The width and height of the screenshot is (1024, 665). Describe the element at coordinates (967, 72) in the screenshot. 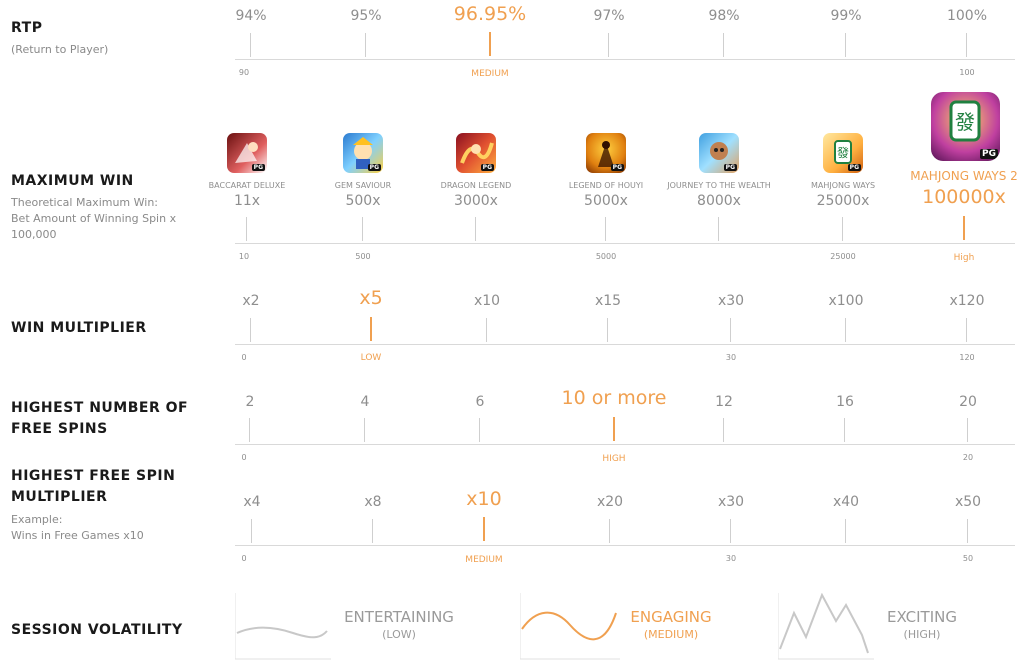

I see `rtp-scale-max: 100` at that location.